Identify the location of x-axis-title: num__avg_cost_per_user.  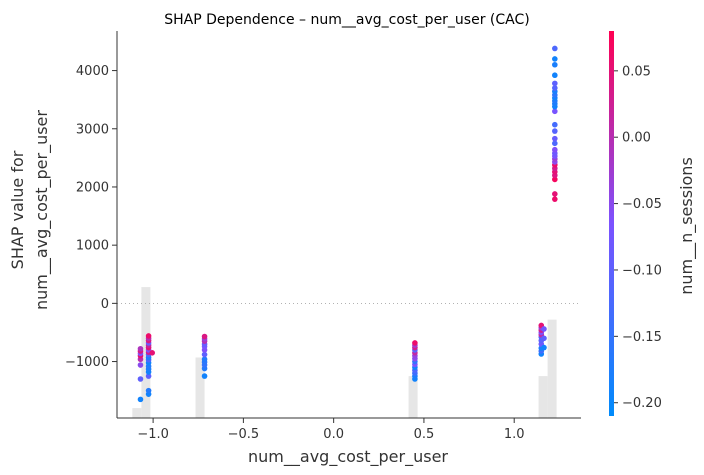
(348, 457).